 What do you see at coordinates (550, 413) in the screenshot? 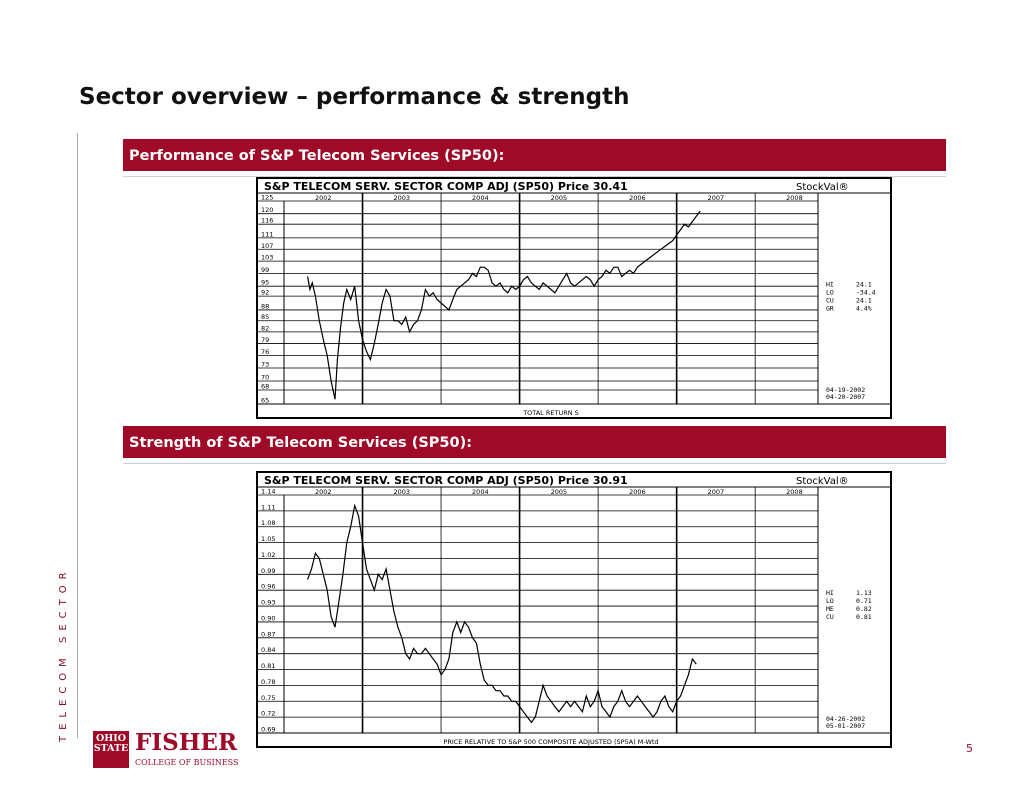
I see `x-axis-label: TOTAL RETURN S` at bounding box center [550, 413].